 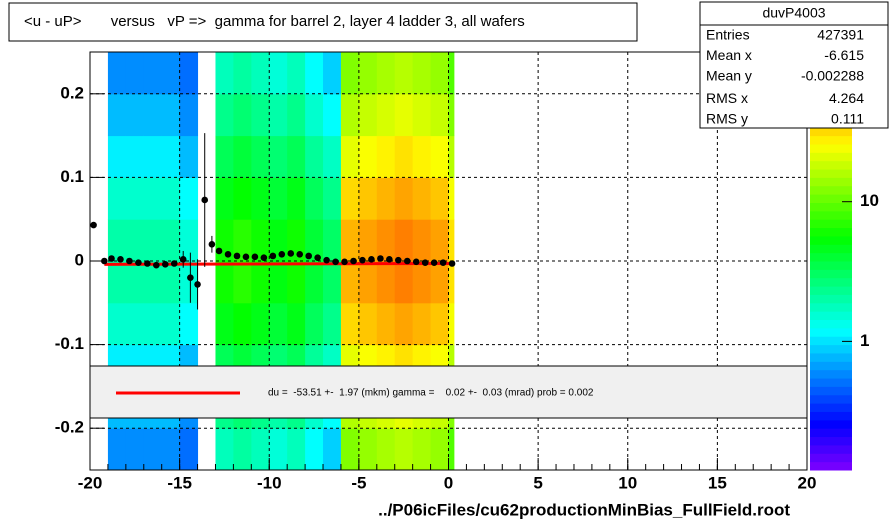 What do you see at coordinates (727, 98) in the screenshot?
I see `stats-label: RMS x` at bounding box center [727, 98].